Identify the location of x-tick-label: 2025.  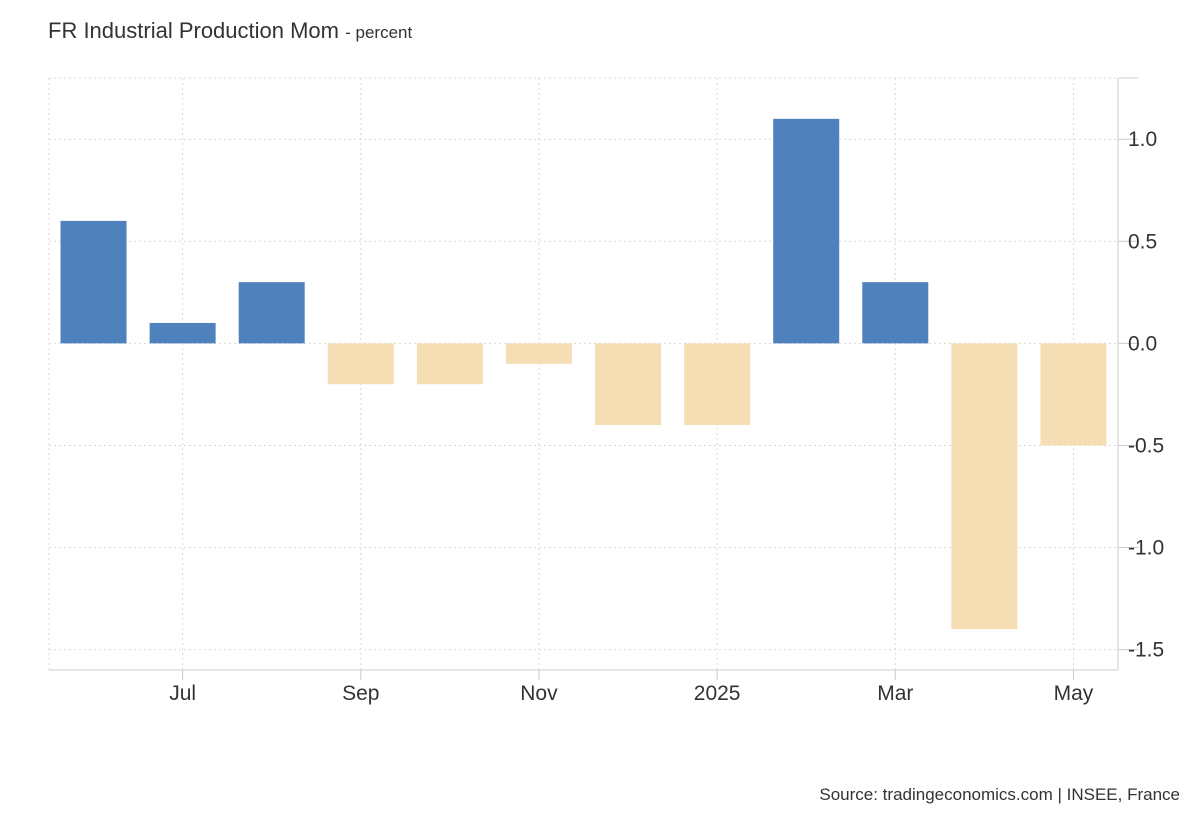
(717, 693).